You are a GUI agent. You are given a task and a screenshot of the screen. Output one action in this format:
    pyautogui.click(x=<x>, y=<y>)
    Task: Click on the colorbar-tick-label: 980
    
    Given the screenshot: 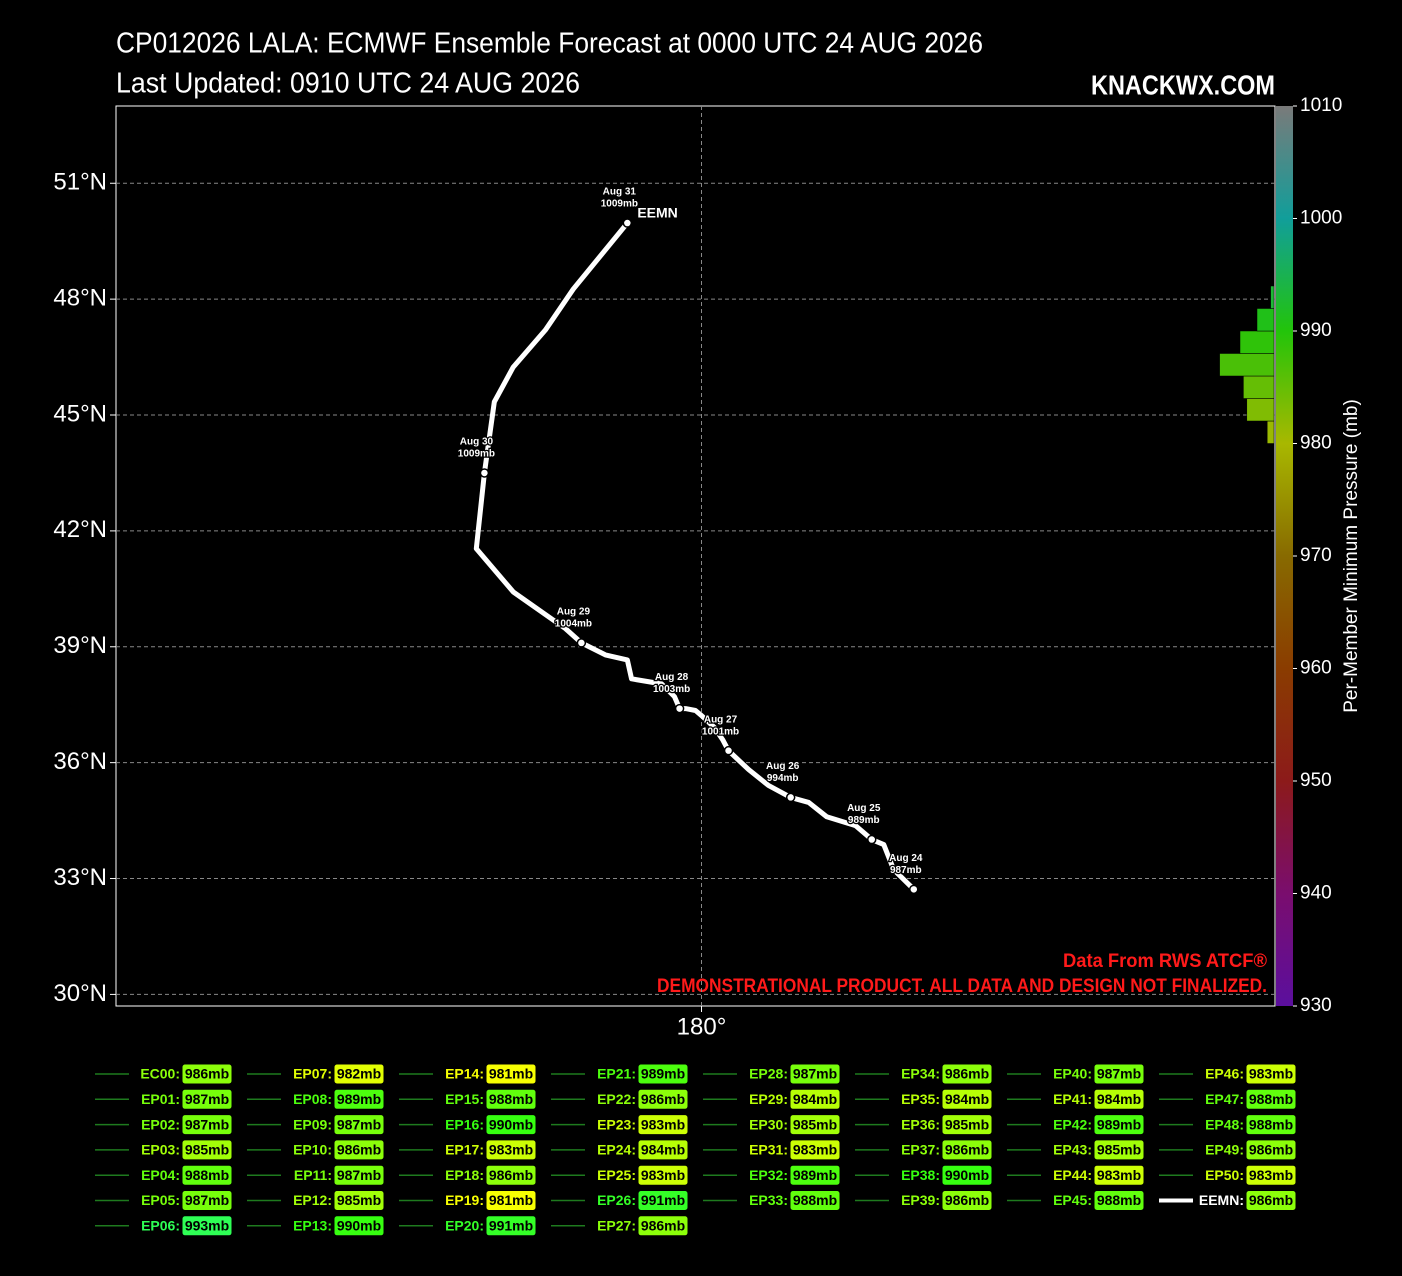 What is the action you would take?
    pyautogui.click(x=1316, y=443)
    